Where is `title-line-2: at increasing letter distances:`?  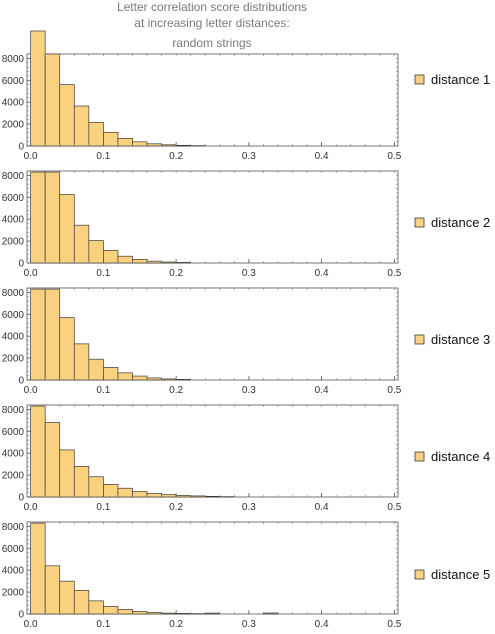
title-line-2: at increasing letter distances: is located at coordinates (211, 23).